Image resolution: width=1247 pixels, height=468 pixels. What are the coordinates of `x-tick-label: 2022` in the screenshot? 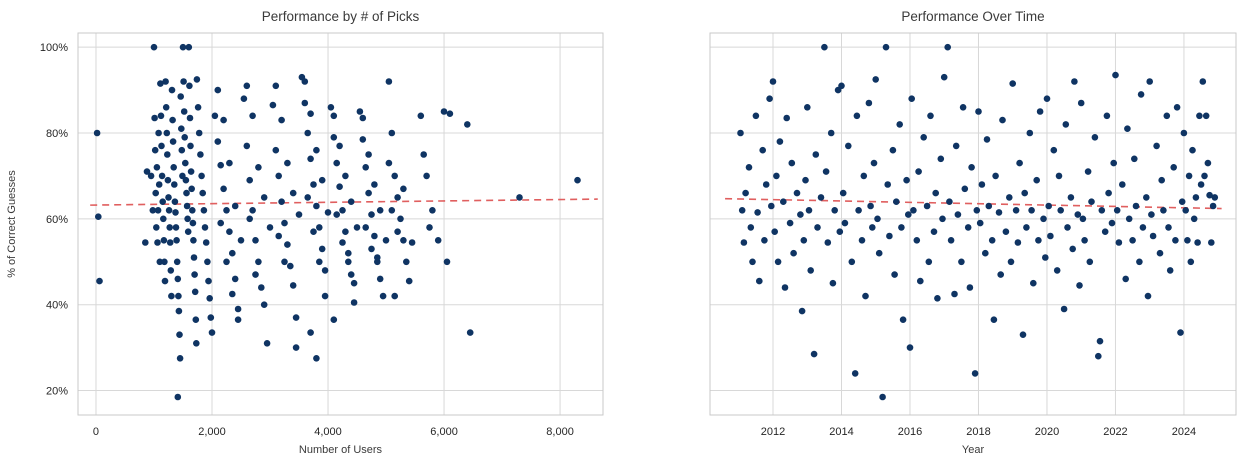 It's located at (1115, 432).